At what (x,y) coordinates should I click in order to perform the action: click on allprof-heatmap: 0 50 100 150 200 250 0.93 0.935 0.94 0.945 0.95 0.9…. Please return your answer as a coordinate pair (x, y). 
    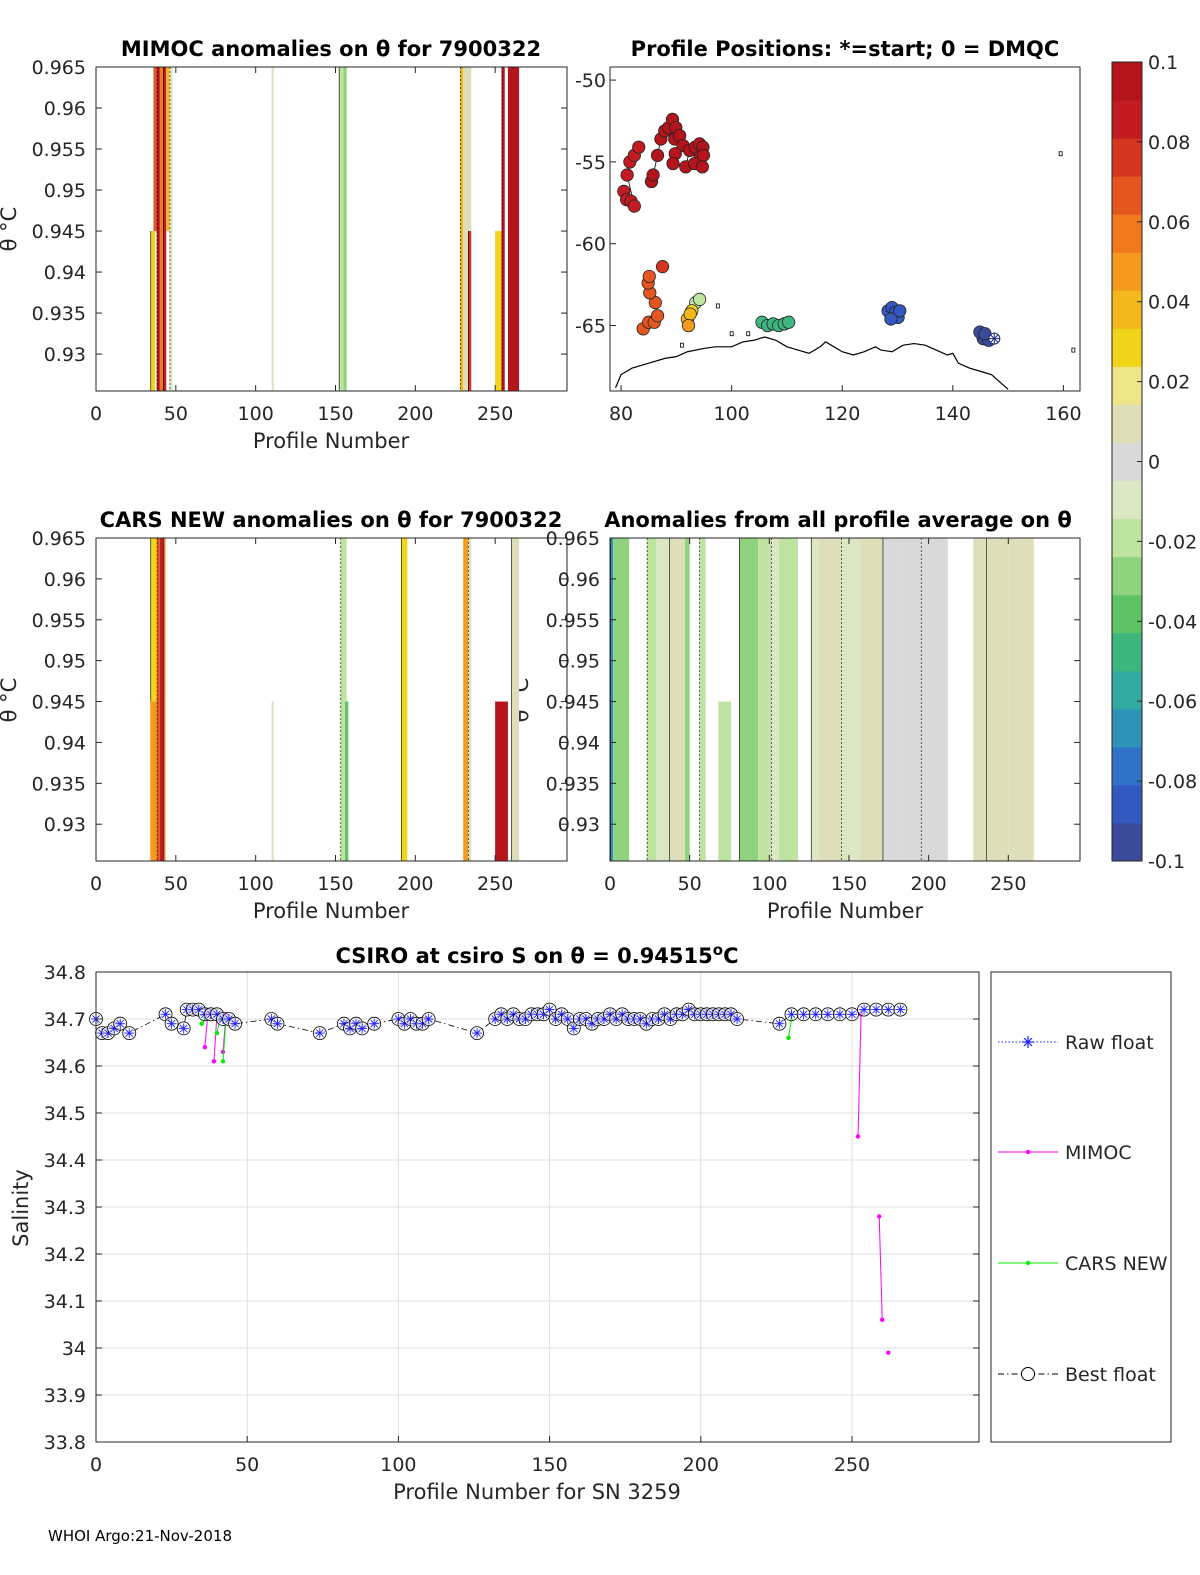
    Looking at the image, I should click on (813, 711).